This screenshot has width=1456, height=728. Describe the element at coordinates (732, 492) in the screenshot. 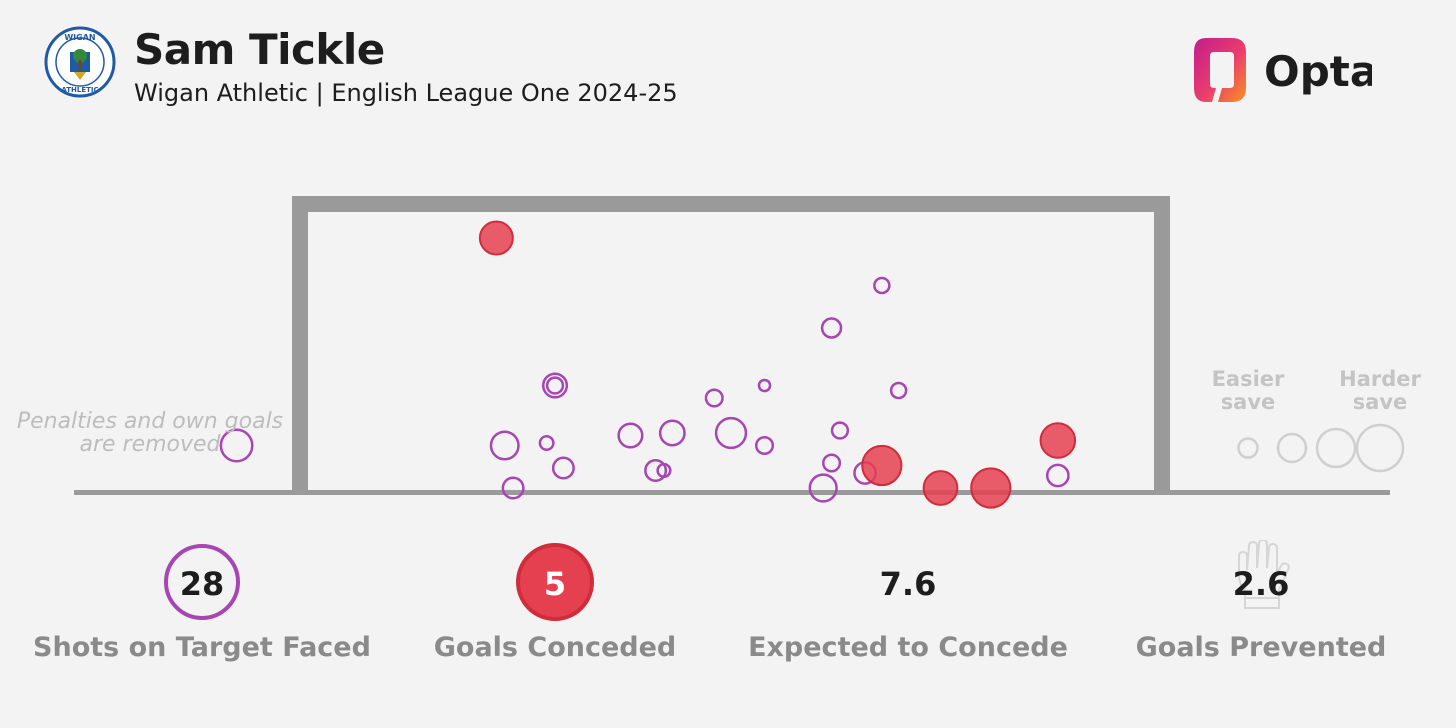

I see `ground-line` at that location.